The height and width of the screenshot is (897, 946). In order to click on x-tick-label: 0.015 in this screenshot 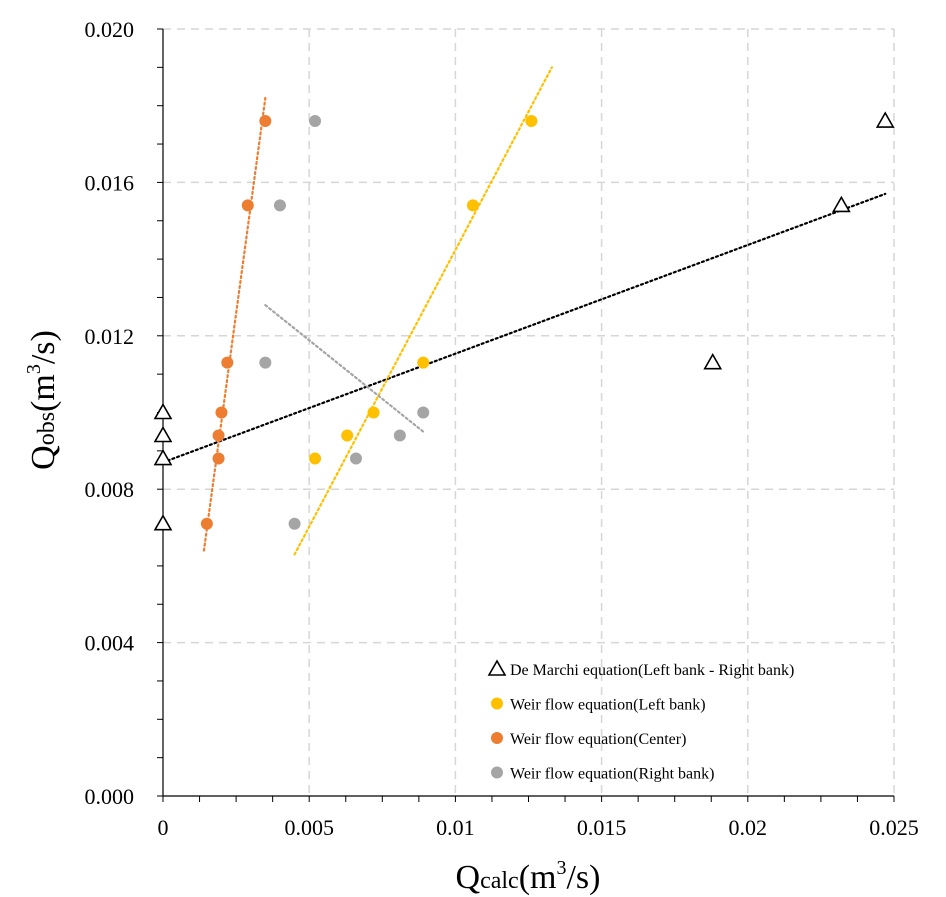, I will do `click(602, 827)`.